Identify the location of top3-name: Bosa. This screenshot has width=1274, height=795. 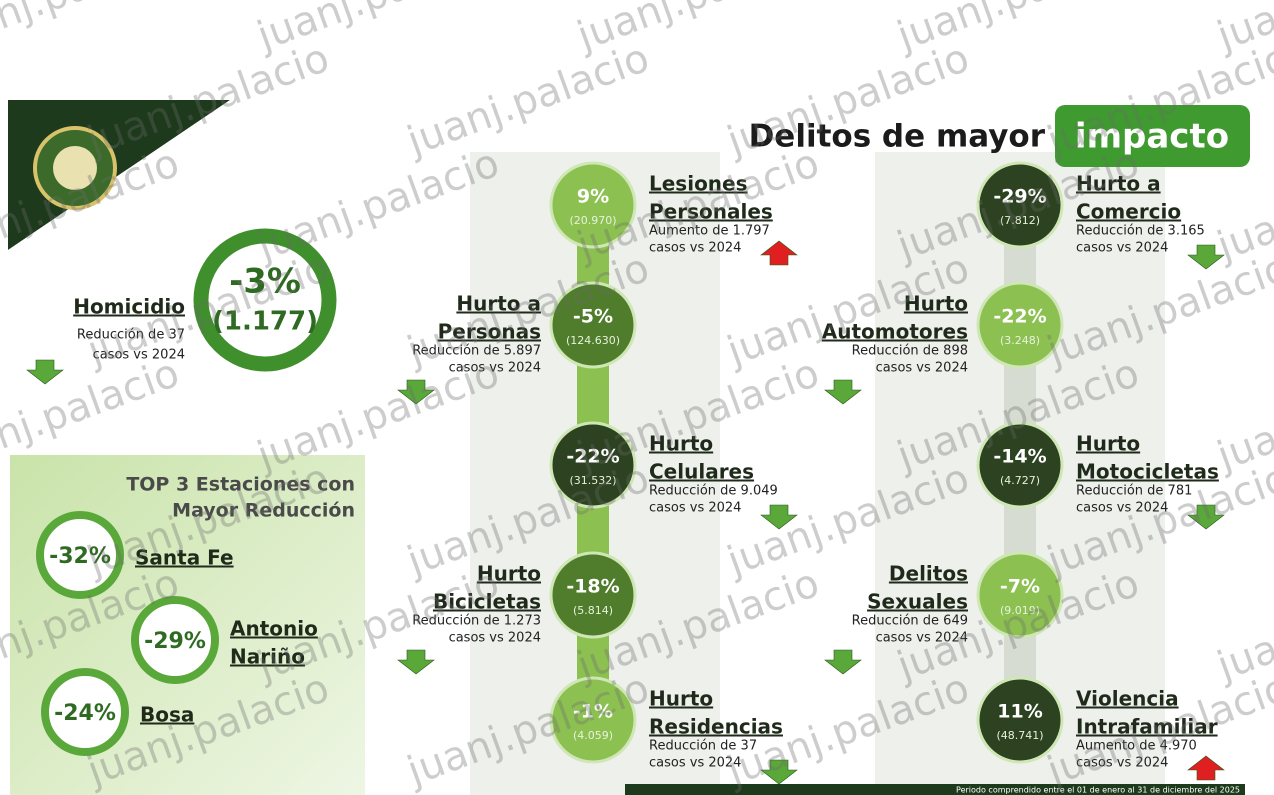
(167, 715).